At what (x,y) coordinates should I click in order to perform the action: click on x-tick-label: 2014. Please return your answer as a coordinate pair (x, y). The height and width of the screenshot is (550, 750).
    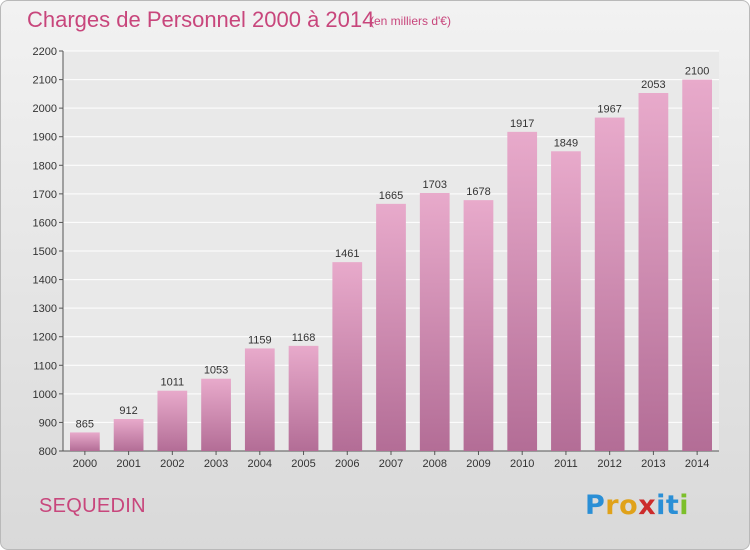
    Looking at the image, I should click on (697, 464).